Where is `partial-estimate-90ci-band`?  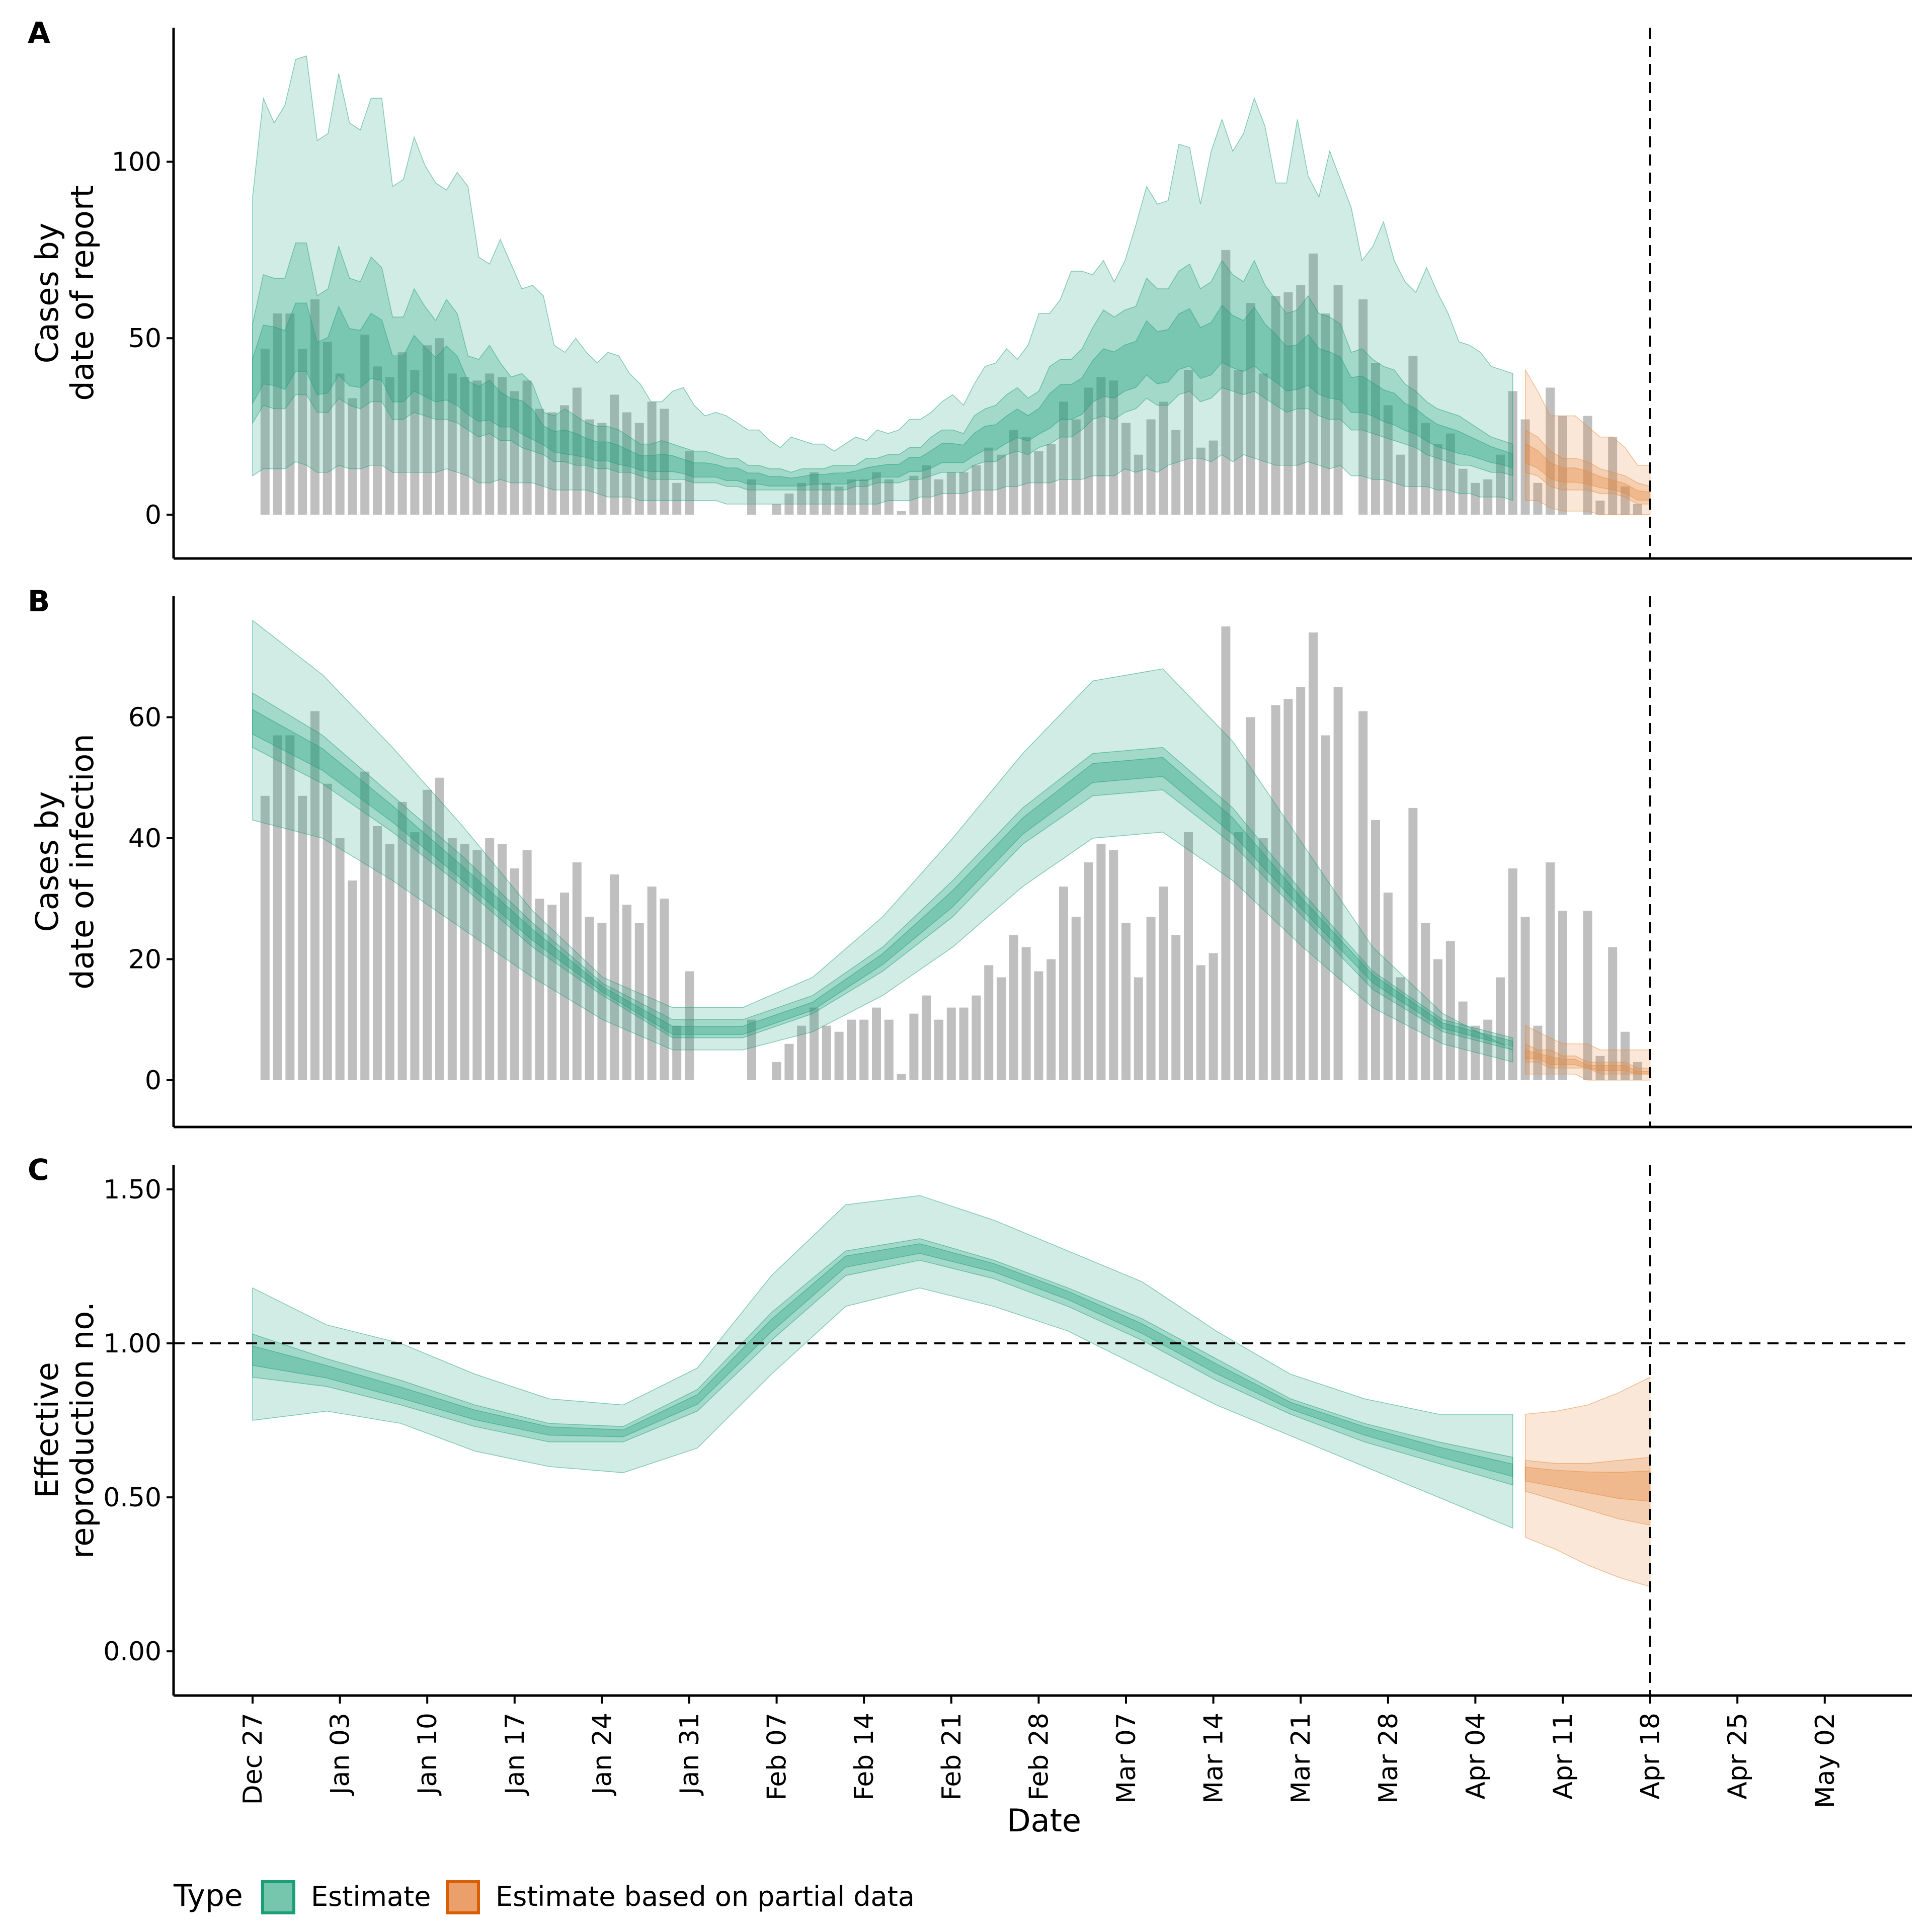
partial-estimate-90ci-band is located at coordinates (1587, 1053).